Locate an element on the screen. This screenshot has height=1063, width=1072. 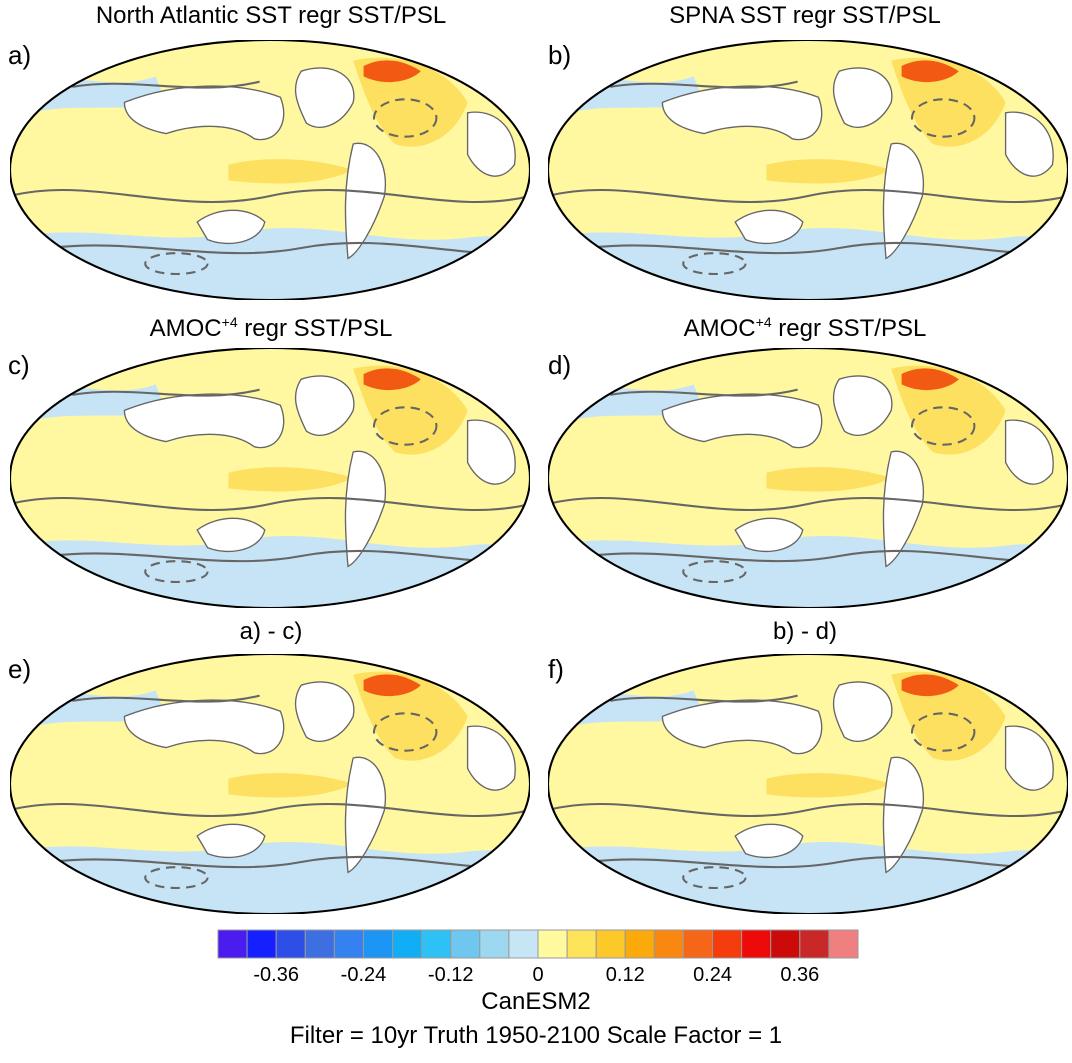
map-panel-c is located at coordinates (270, 478).